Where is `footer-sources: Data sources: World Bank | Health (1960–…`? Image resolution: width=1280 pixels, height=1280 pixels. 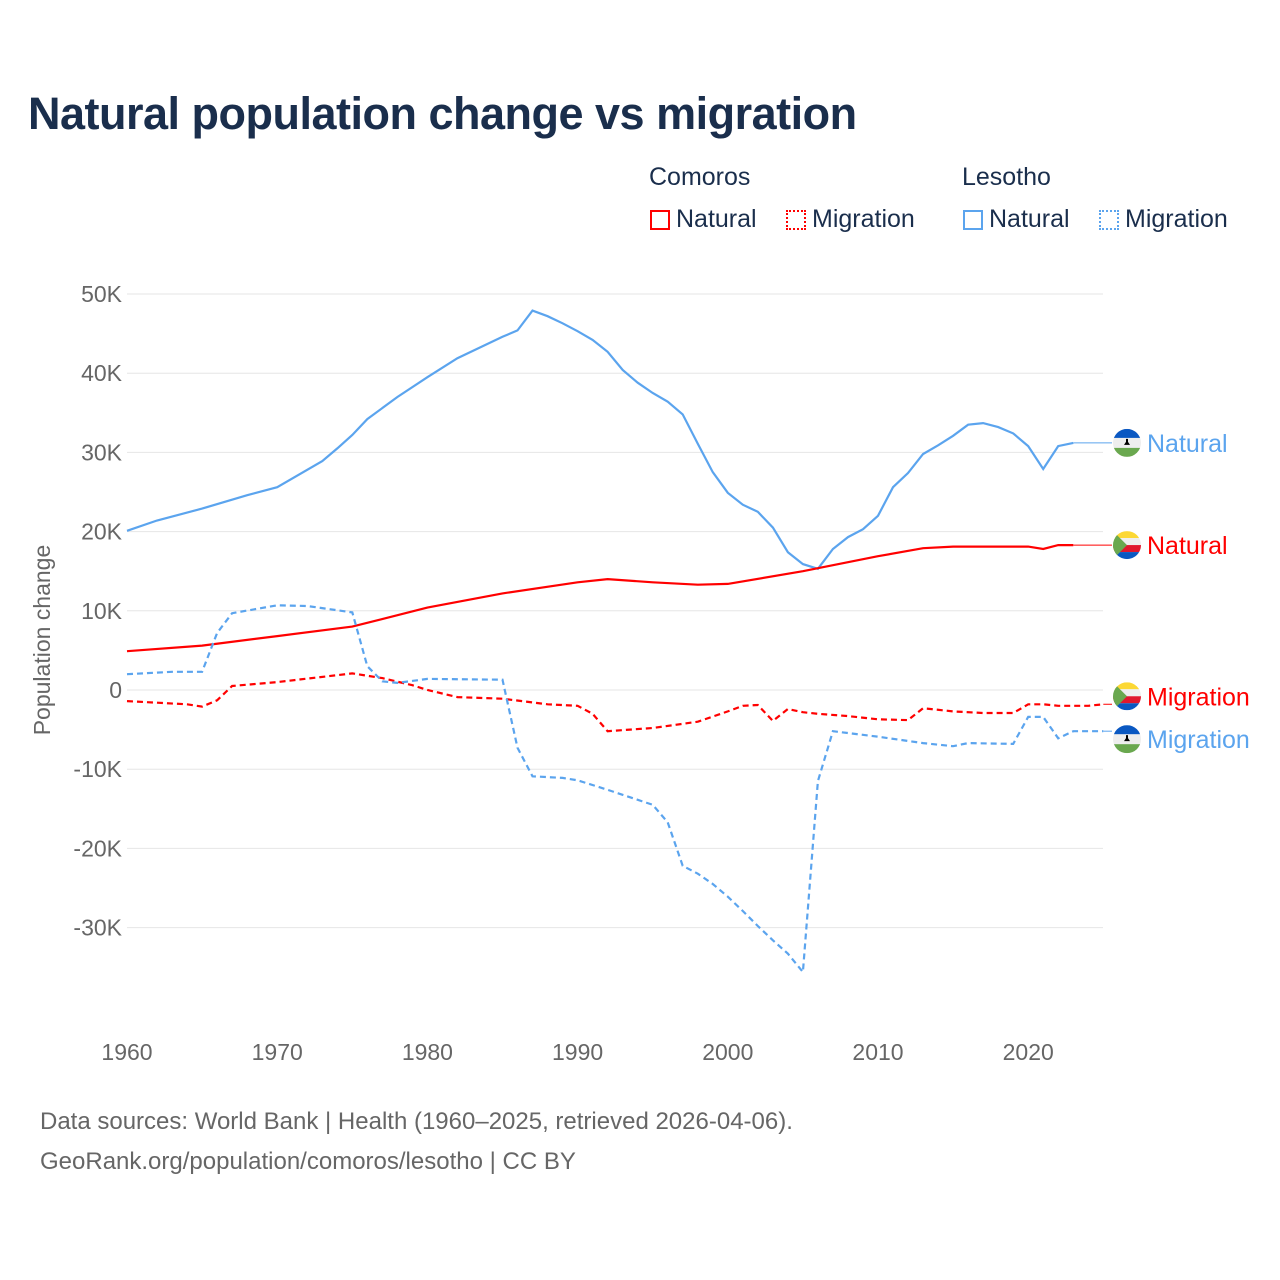 footer-sources: Data sources: World Bank | Health (1960–… is located at coordinates (416, 1121).